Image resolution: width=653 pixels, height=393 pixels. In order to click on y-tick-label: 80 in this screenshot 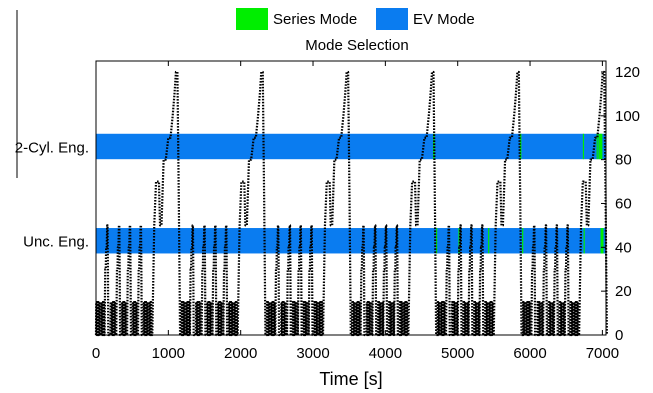, I will do `click(623, 160)`.